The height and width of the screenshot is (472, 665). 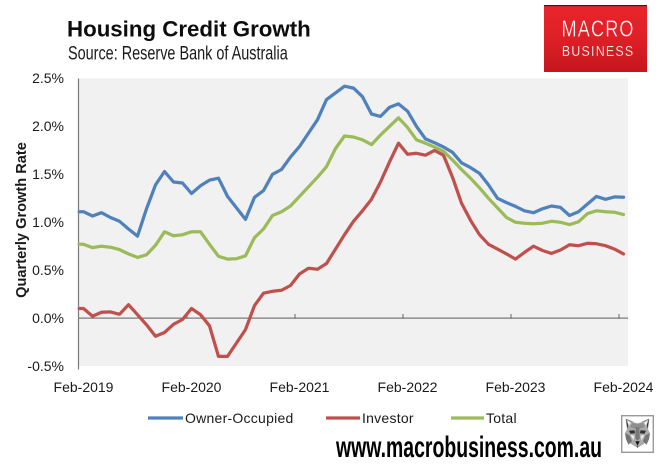 I want to click on svg-text: BUSINESS, so click(x=598, y=51).